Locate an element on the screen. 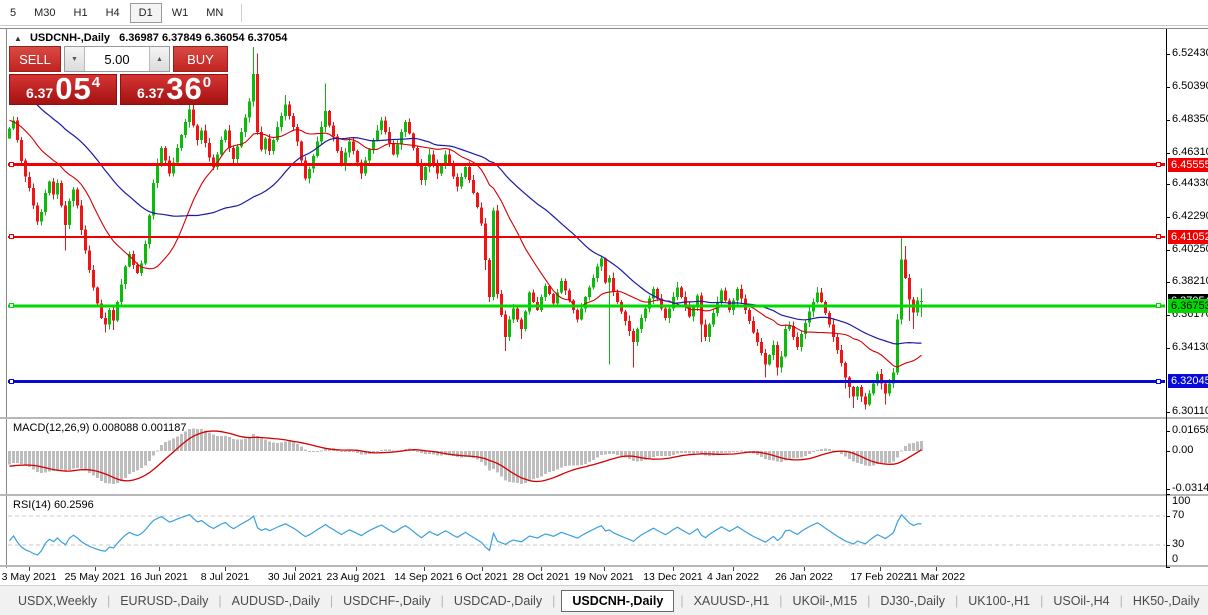  date-label: 14 Sep 2021 is located at coordinates (424, 577).